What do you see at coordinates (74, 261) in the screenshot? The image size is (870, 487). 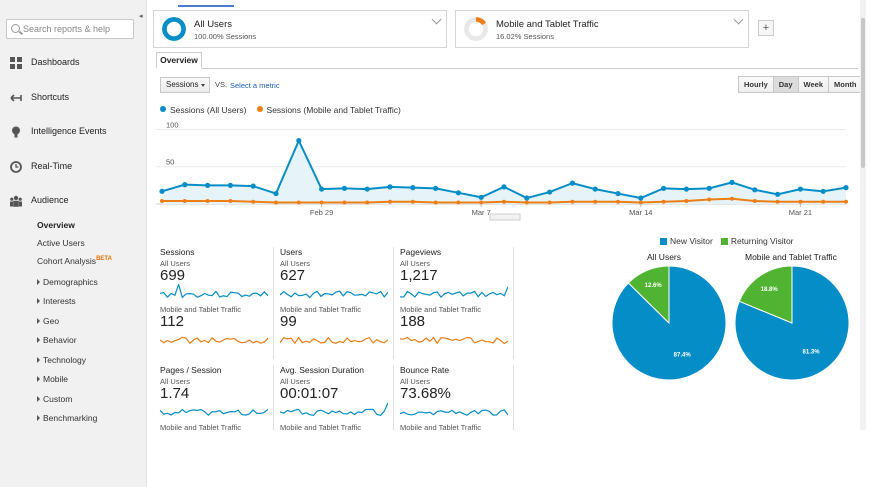 I see `audience-cohort-analysis: Cohort AnalysisBETA` at bounding box center [74, 261].